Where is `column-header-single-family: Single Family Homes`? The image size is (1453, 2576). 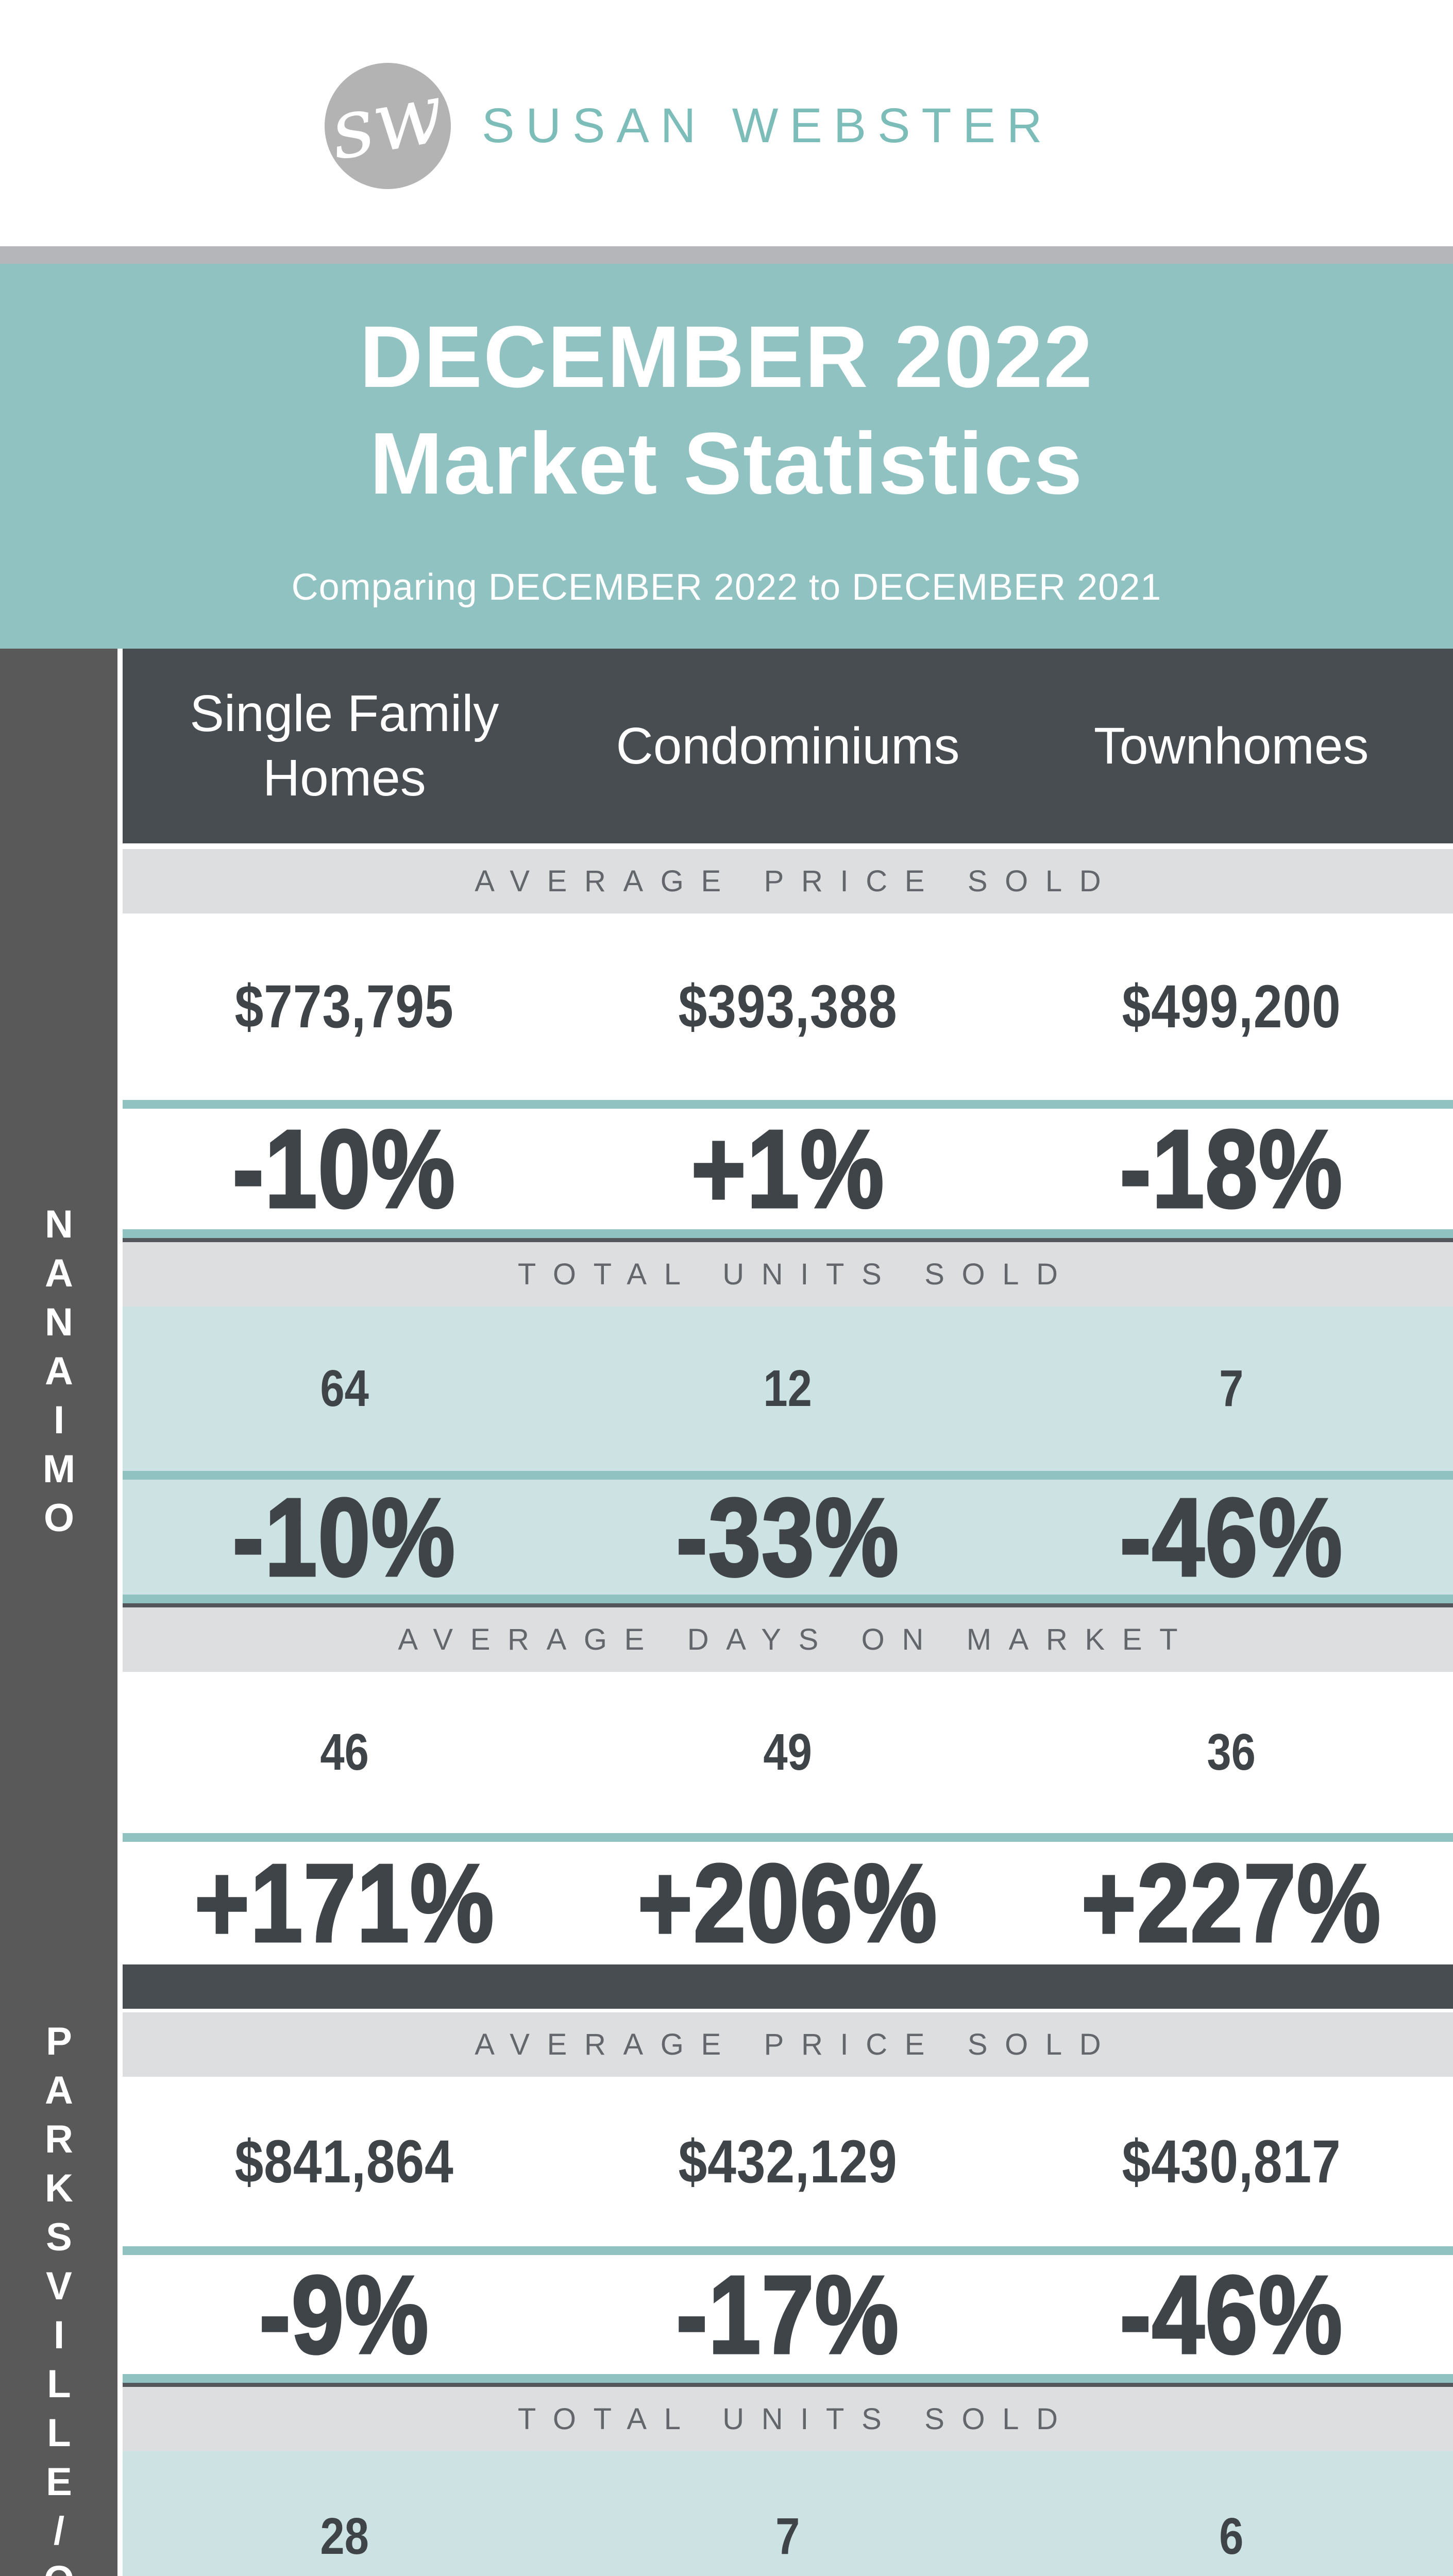
column-header-single-family: Single Family Homes is located at coordinates (345, 746).